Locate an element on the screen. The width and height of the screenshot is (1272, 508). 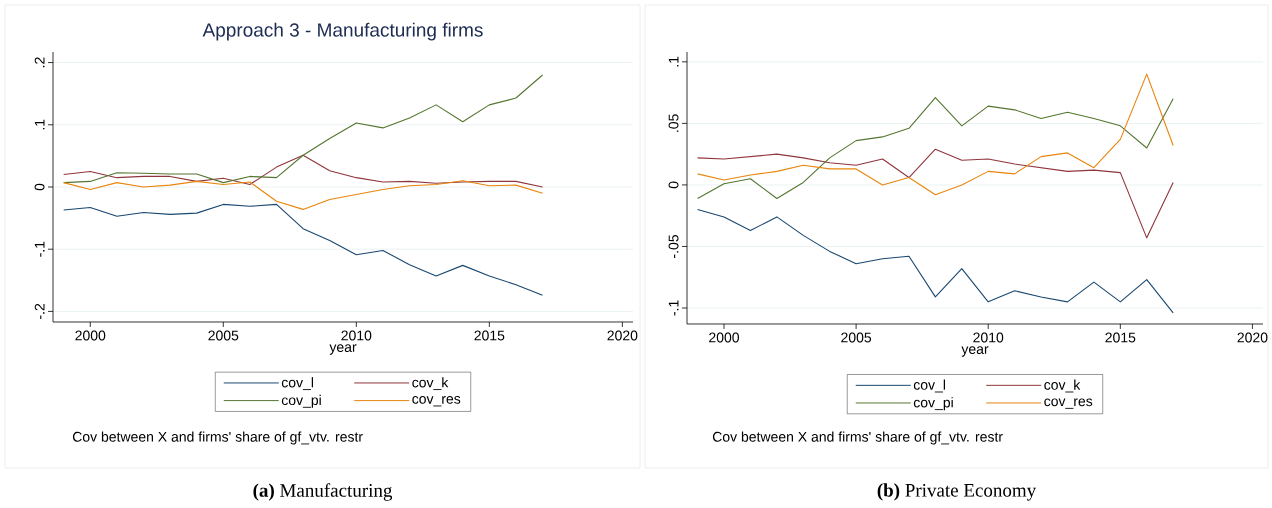
y-tick-label: .2 is located at coordinates (39, 62).